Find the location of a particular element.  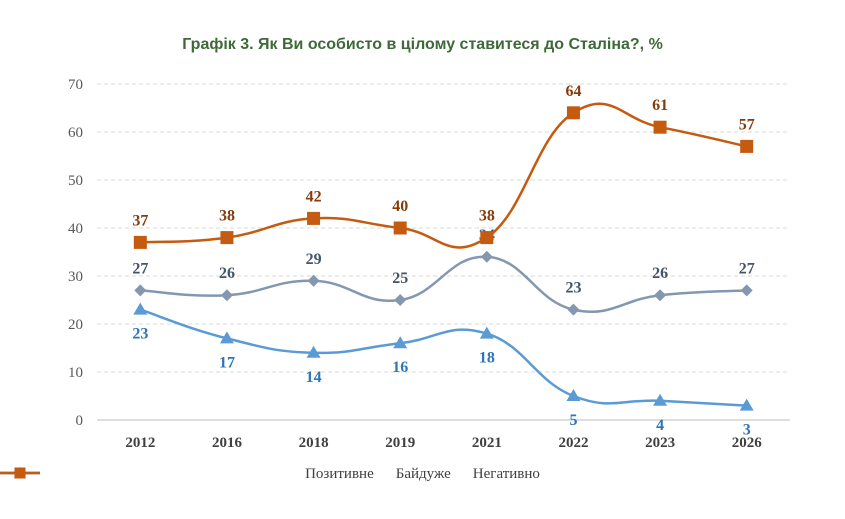

y-tick-label: 60 is located at coordinates (75, 133).